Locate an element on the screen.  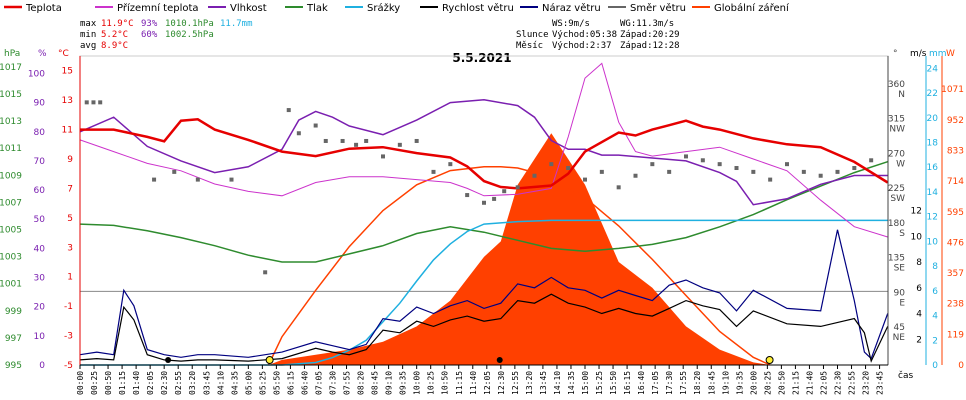
x-tick-label: 19:35 is located at coordinates (739, 383).